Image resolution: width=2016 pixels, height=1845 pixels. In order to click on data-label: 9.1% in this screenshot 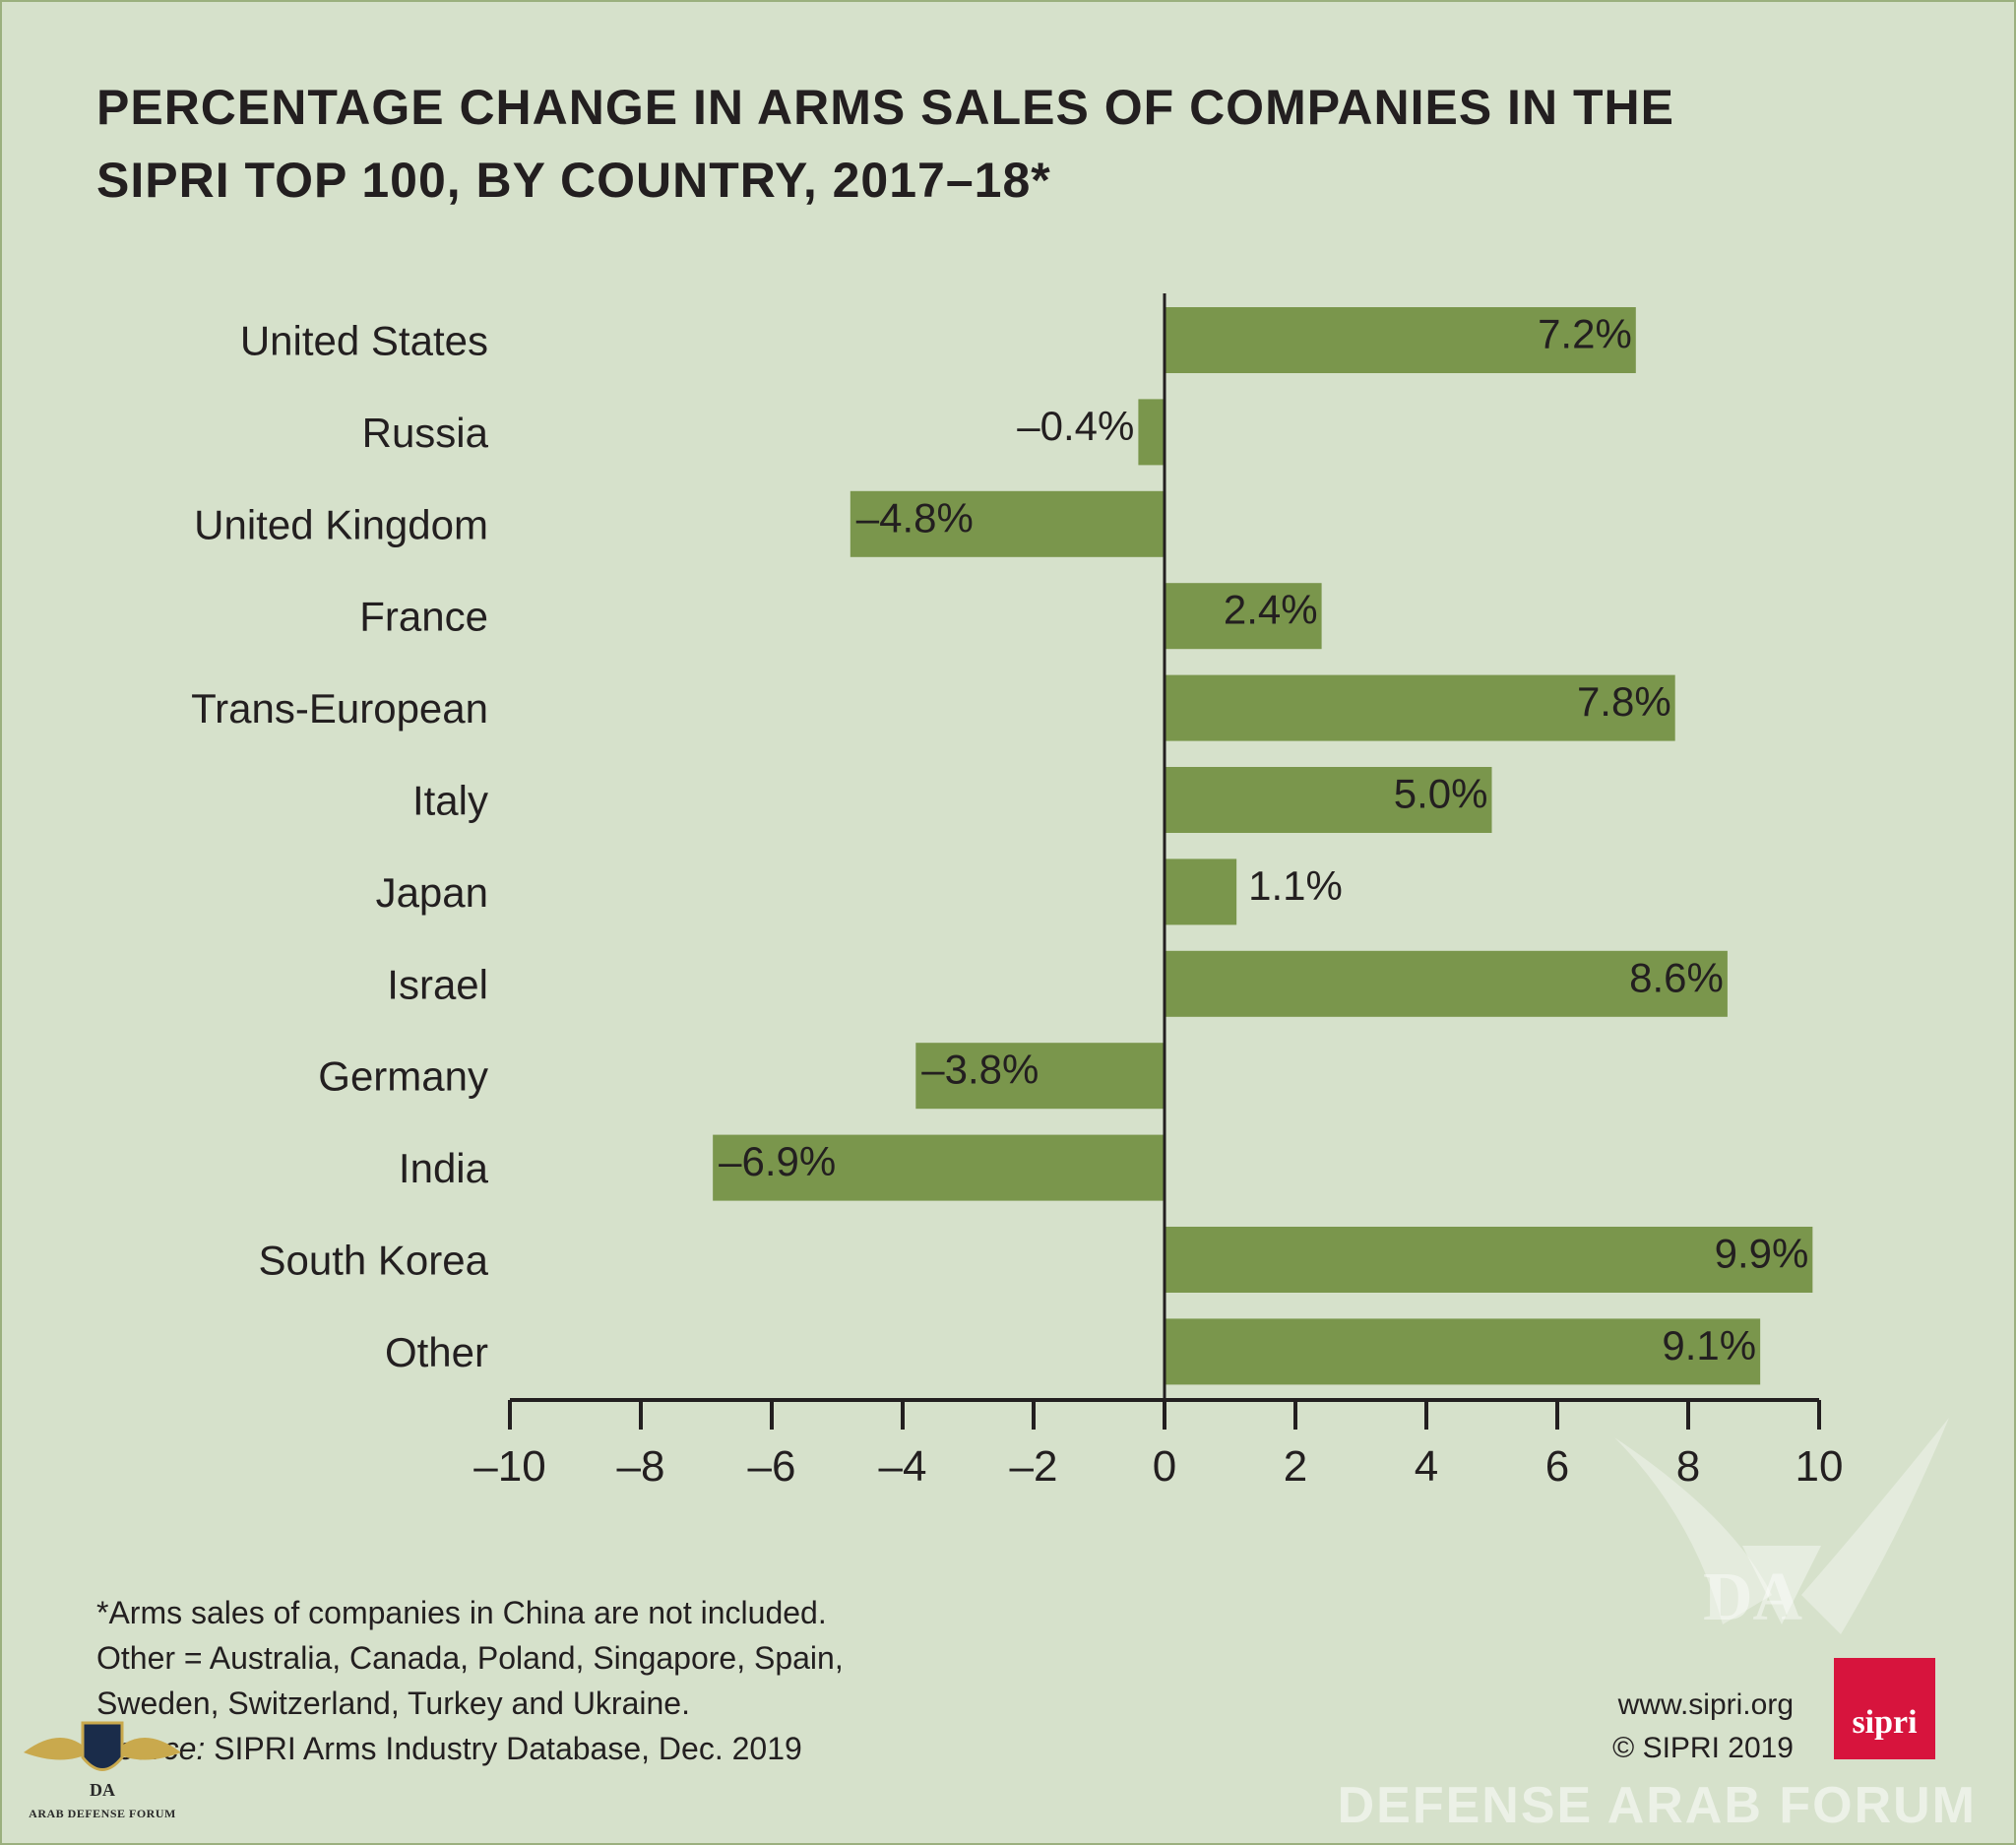, I will do `click(1709, 1345)`.